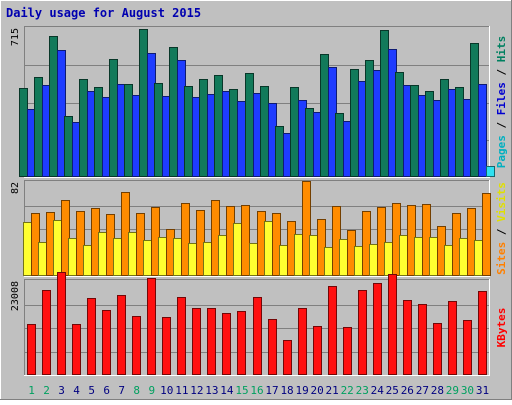 This screenshot has width=512, height=405. What do you see at coordinates (166, 390) in the screenshot?
I see `day-label-10: 10` at bounding box center [166, 390].